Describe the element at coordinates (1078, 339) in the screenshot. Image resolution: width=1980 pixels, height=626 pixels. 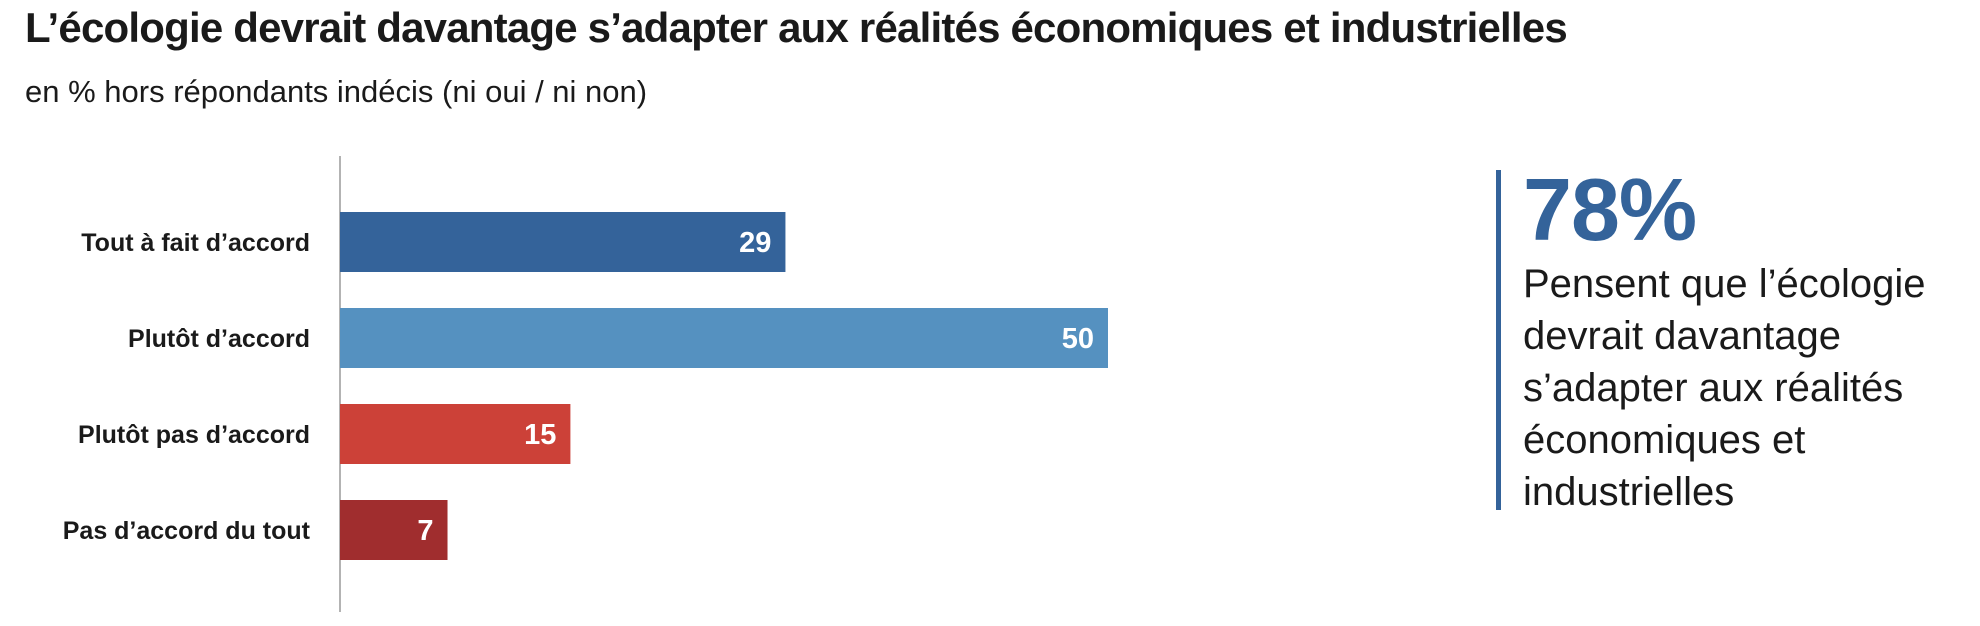
I see `value-label-1: 50` at that location.